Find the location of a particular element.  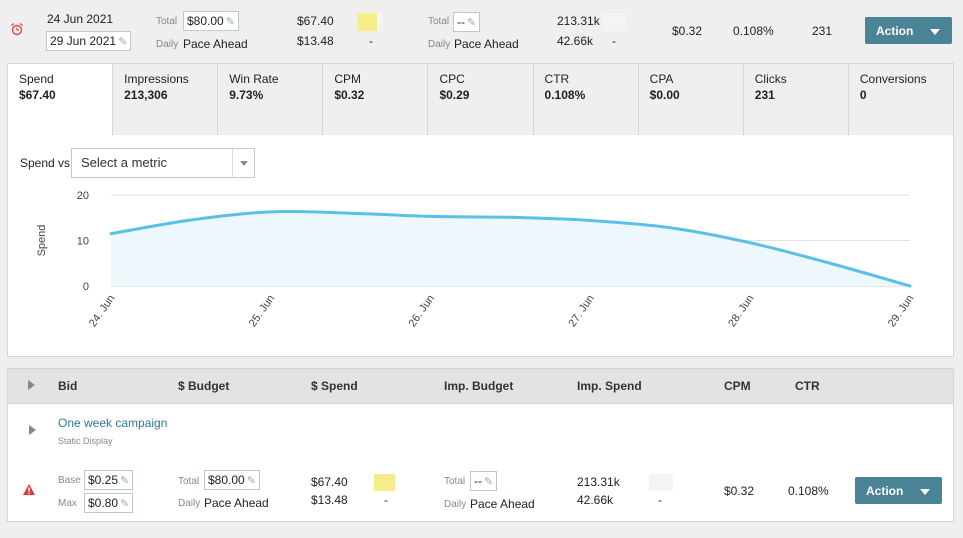

metric-select-placeholder: Select a metric is located at coordinates (124, 162).